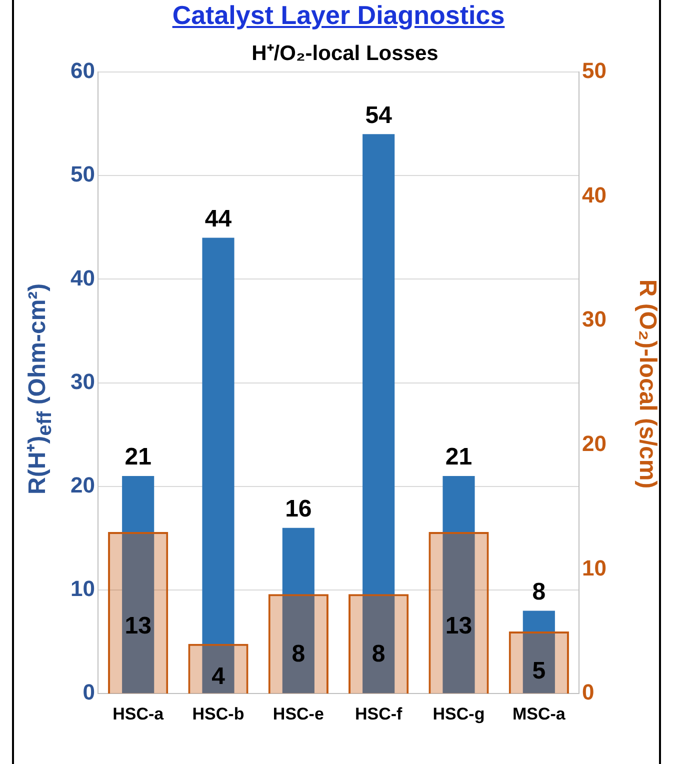 The width and height of the screenshot is (677, 764). What do you see at coordinates (338, 15) in the screenshot?
I see `chart-title: Catalyst Layer Diagnostics` at bounding box center [338, 15].